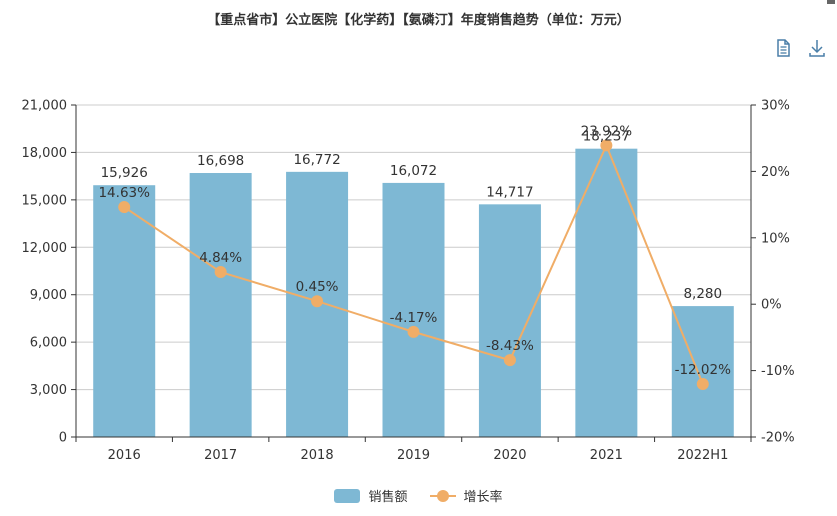 The height and width of the screenshot is (516, 837). Describe the element at coordinates (124, 173) in the screenshot. I see `bar-value-label: 15,926` at that location.